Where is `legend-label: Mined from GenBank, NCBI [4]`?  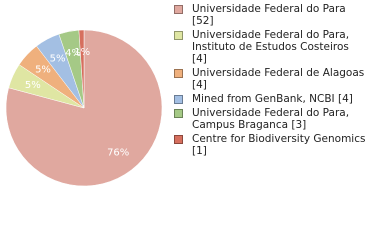
legend-label: Mined from GenBank, NCBI [4] is located at coordinates (272, 99).